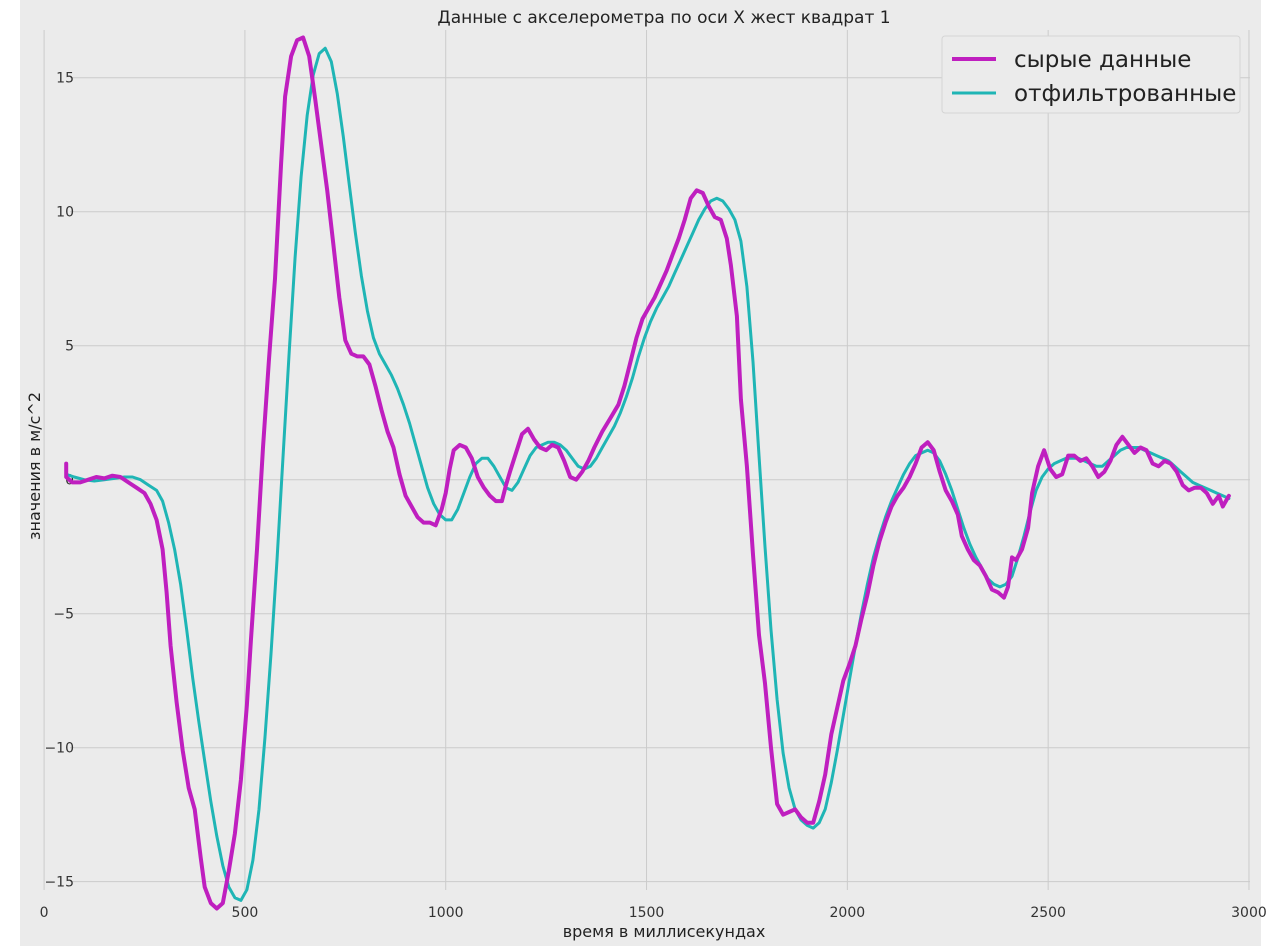 The width and height of the screenshot is (1274, 949). I want to click on legend-label-raw: сырые данные, so click(1102, 60).